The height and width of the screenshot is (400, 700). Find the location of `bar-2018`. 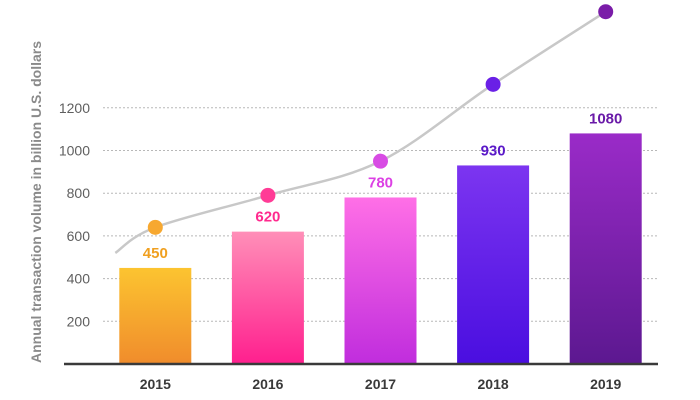

bar-2018 is located at coordinates (493, 264).